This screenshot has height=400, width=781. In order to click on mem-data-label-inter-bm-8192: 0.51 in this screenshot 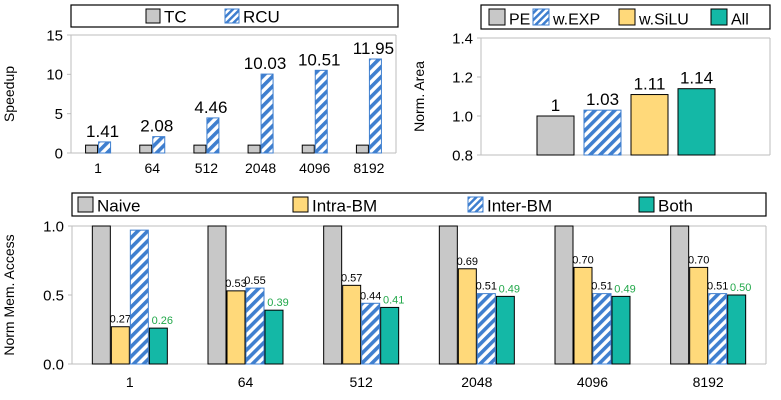, I will do `click(717, 287)`.